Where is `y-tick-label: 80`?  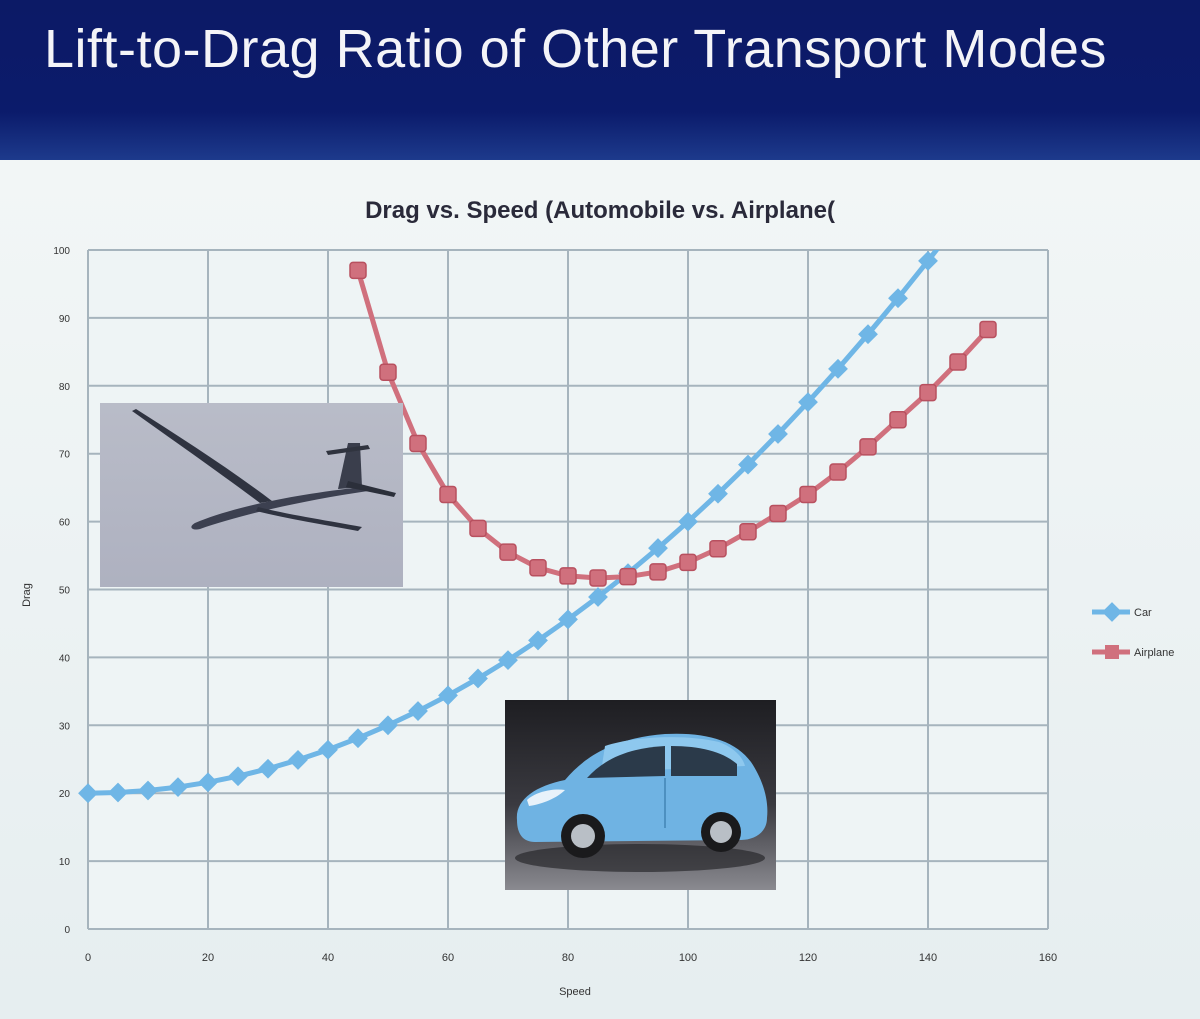
y-tick-label: 80 is located at coordinates (65, 387).